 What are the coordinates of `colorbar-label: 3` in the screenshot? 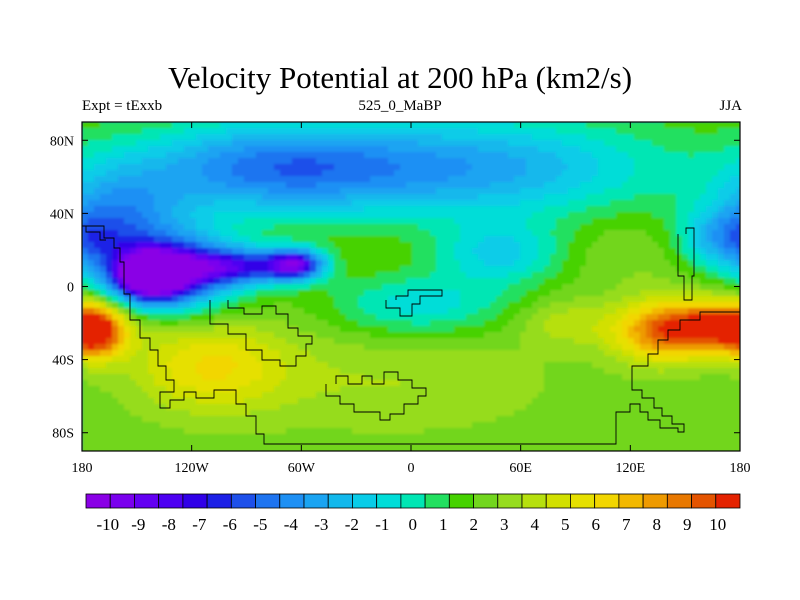 It's located at (504, 524).